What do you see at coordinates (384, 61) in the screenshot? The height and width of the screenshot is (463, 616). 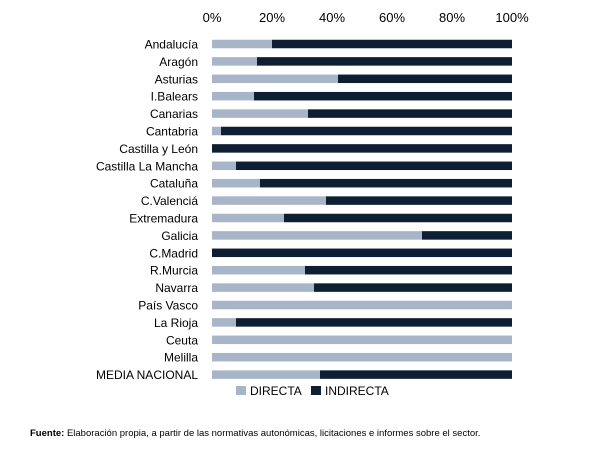 I see `bar-indirecta-aragon` at bounding box center [384, 61].